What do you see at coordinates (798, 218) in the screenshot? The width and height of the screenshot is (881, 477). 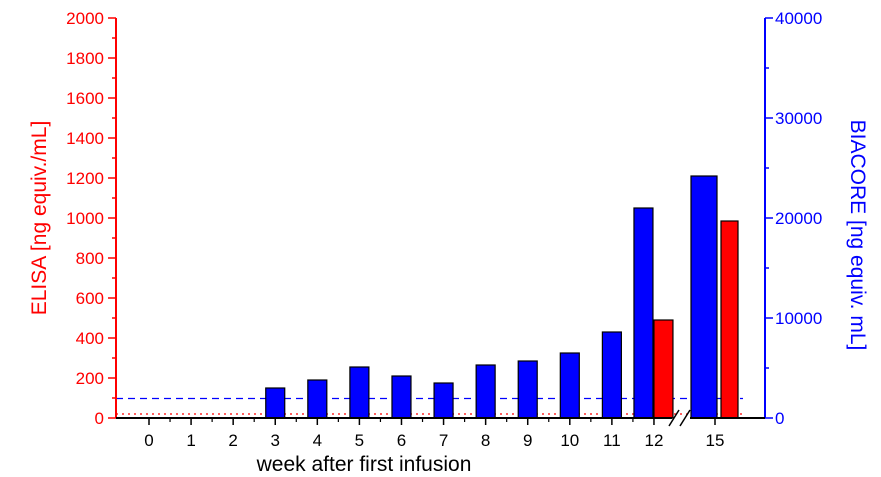 I see `right-tick-label: 20000` at bounding box center [798, 218].